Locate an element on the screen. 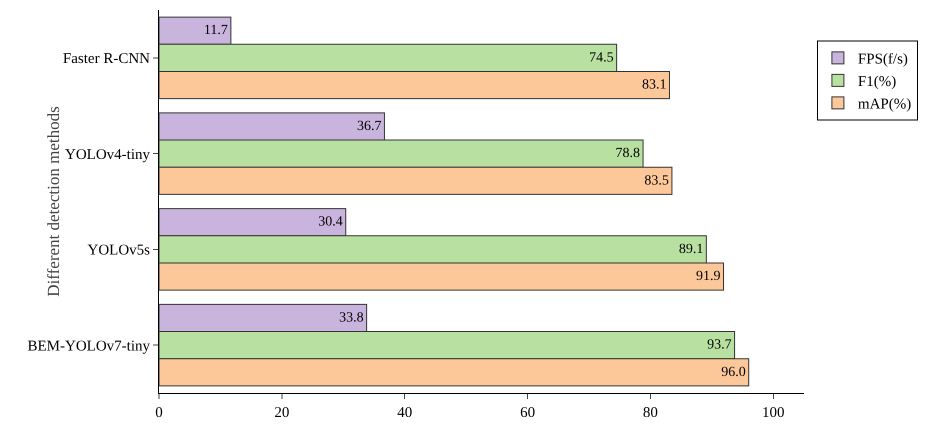 The height and width of the screenshot is (428, 928). x-tick-label: 100 is located at coordinates (773, 413).